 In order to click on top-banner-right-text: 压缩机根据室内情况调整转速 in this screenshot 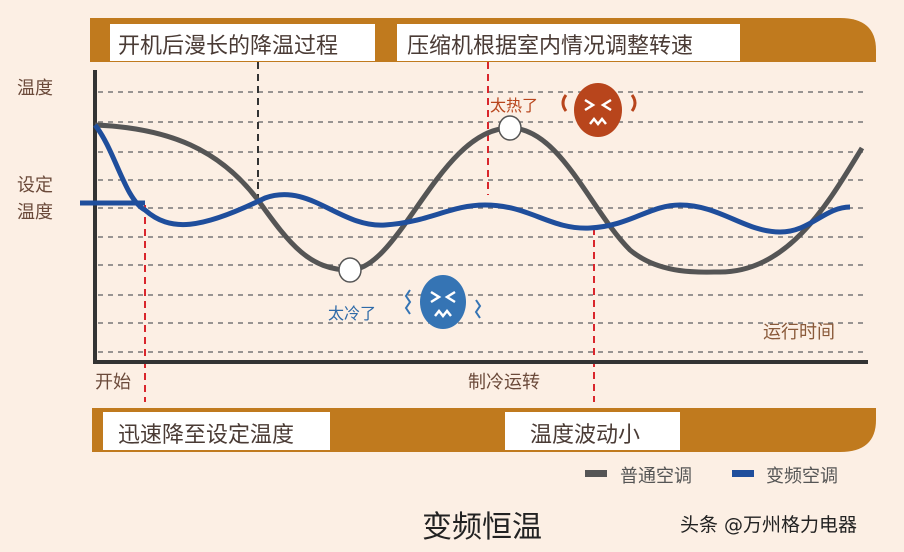, I will do `click(550, 46)`.